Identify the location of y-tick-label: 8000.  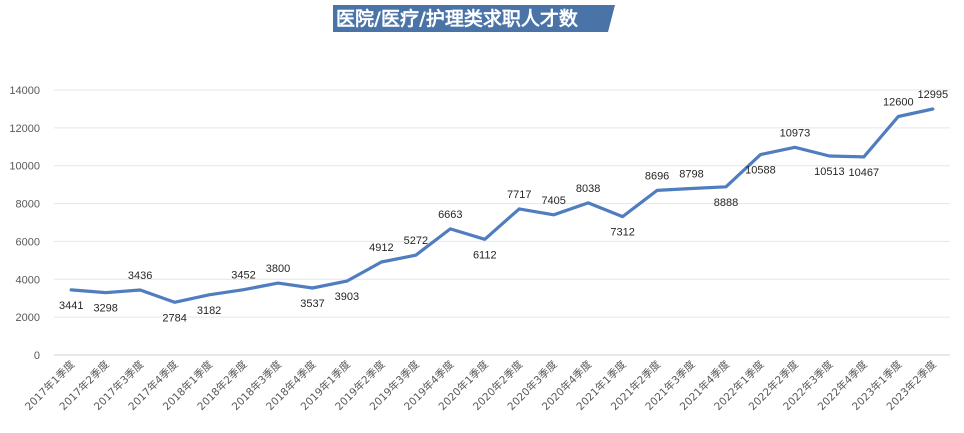
(28, 205).